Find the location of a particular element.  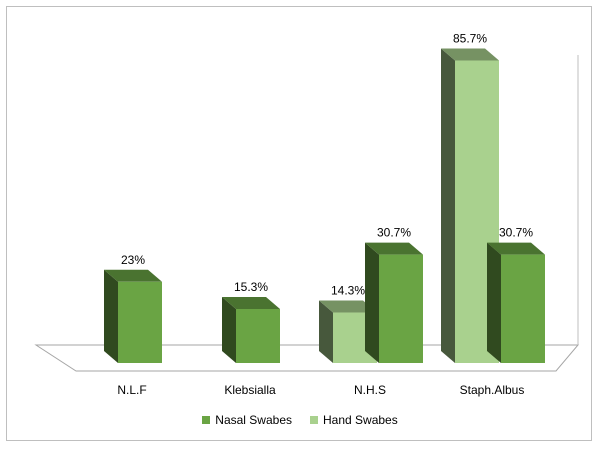

data-label-nasal-nhs: 30.7% is located at coordinates (394, 233).